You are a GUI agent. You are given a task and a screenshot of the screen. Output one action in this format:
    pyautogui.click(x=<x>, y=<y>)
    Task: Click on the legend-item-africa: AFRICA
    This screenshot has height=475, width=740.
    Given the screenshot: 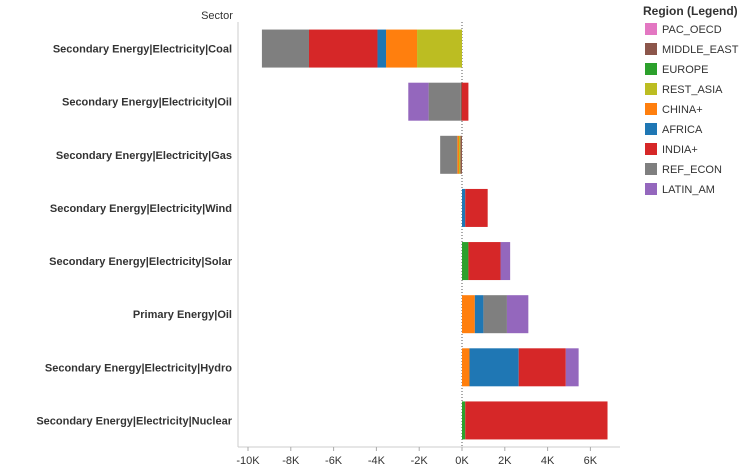 What is the action you would take?
    pyautogui.click(x=674, y=129)
    